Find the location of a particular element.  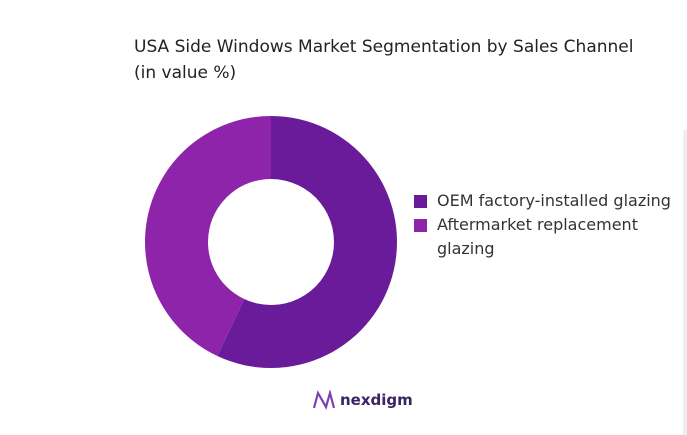

legend-item: OEM factory-installed glazing is located at coordinates (546, 201).